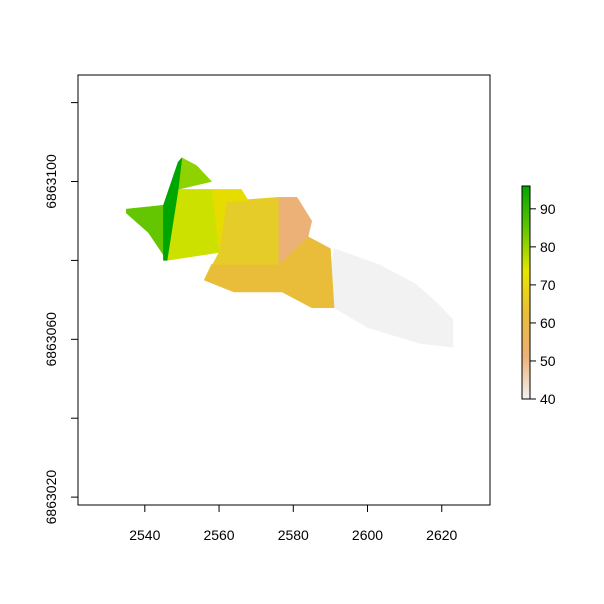  What do you see at coordinates (548, 361) in the screenshot?
I see `legend-tick-label: 50` at bounding box center [548, 361].